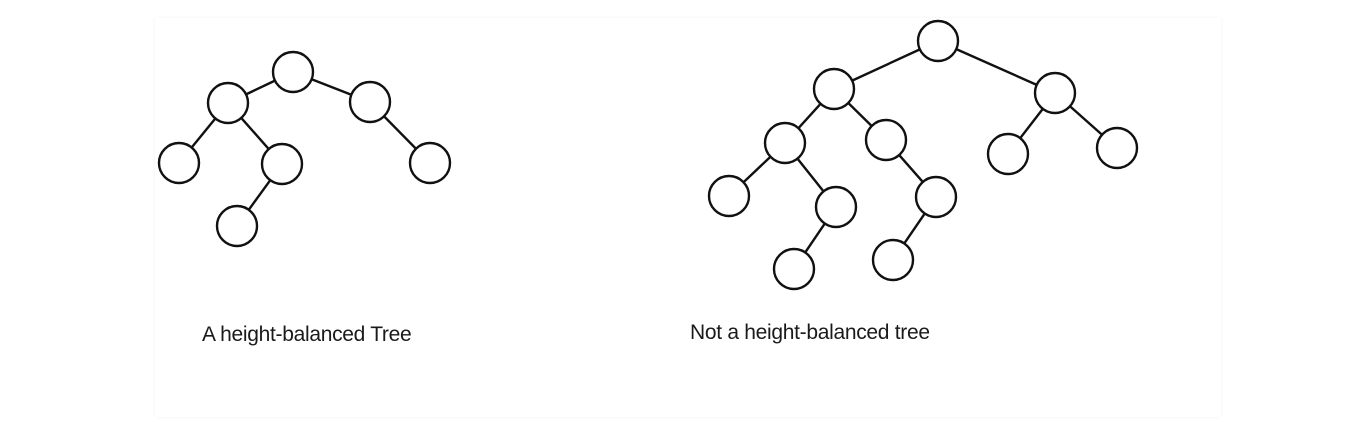 This screenshot has width=1360, height=436. Describe the element at coordinates (307, 334) in the screenshot. I see `balanced-tree-caption: A height-balanced Tree` at that location.